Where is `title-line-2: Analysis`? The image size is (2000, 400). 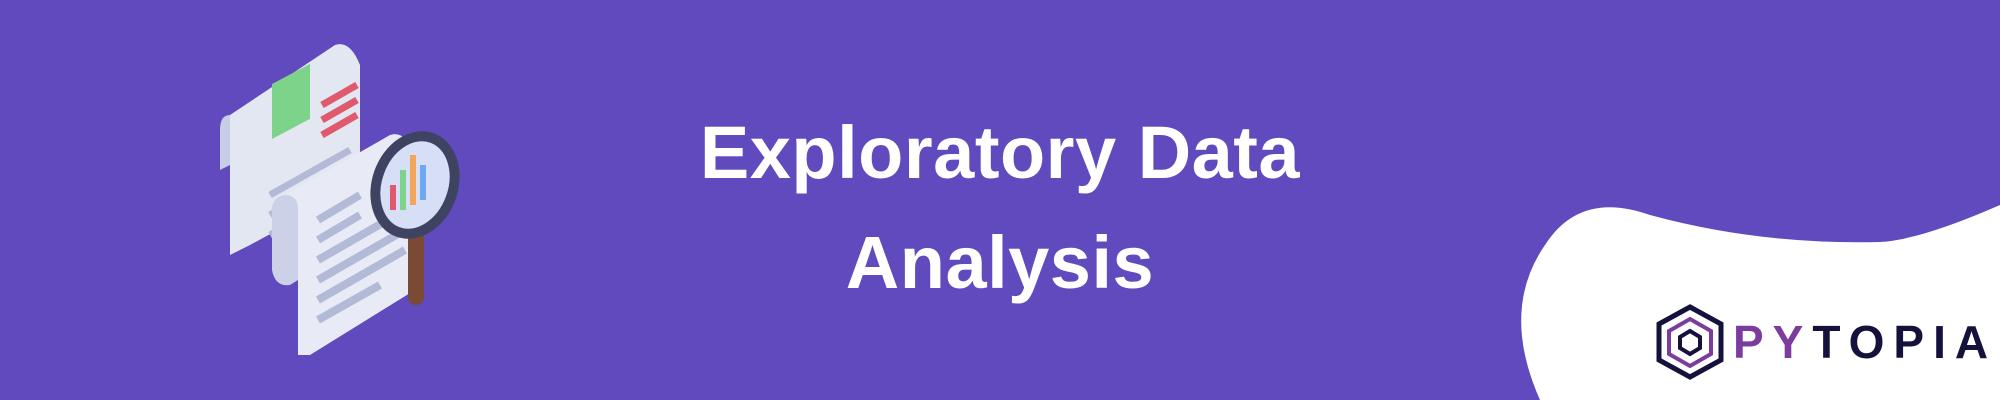
title-line-2: Analysis is located at coordinates (1000, 262).